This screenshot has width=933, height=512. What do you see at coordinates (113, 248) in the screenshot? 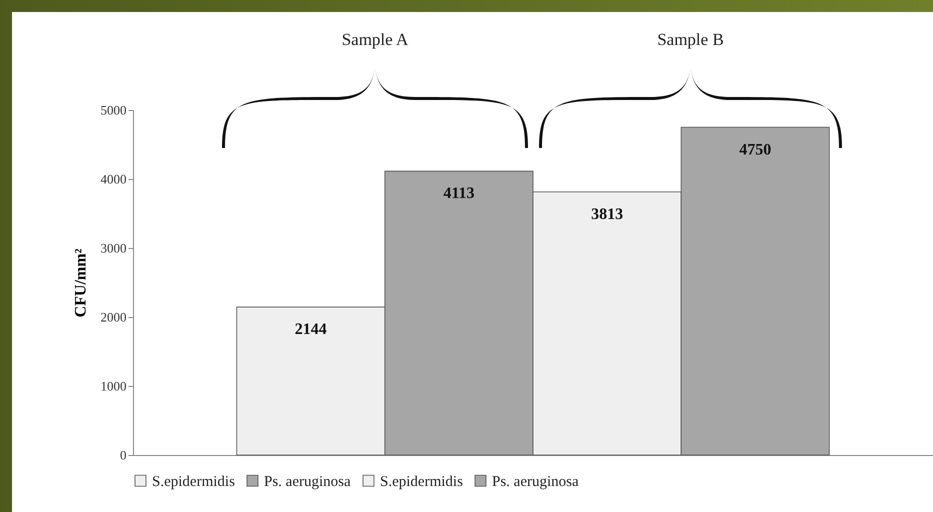
I see `y-tick-label: 3000` at bounding box center [113, 248].